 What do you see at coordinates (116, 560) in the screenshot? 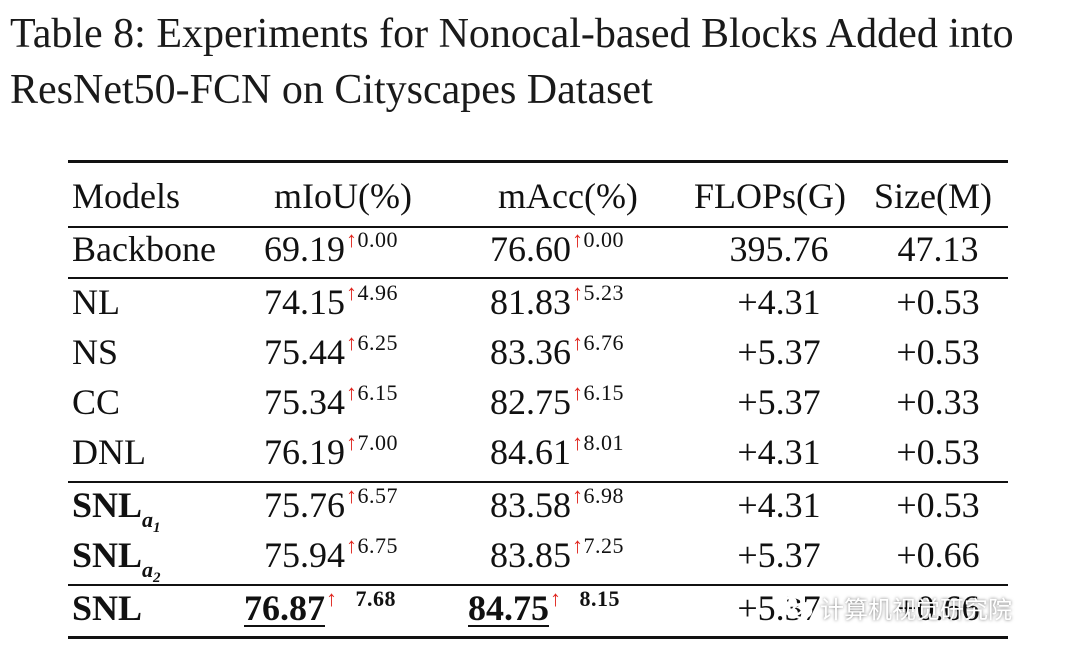
I see `model-name: SNLa2` at bounding box center [116, 560].